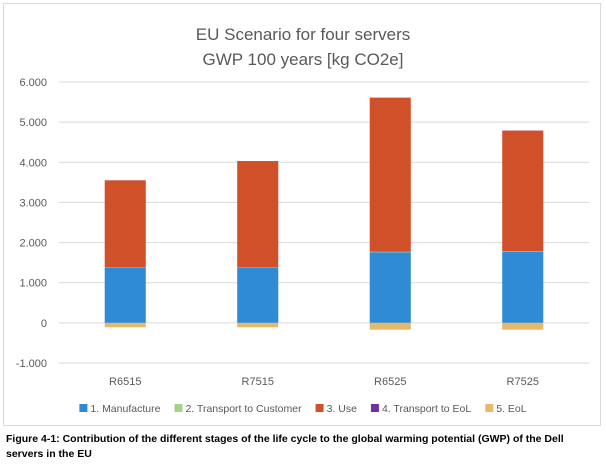 The width and height of the screenshot is (606, 469). Describe the element at coordinates (125, 382) in the screenshot. I see `x-tick-label: R6515` at that location.